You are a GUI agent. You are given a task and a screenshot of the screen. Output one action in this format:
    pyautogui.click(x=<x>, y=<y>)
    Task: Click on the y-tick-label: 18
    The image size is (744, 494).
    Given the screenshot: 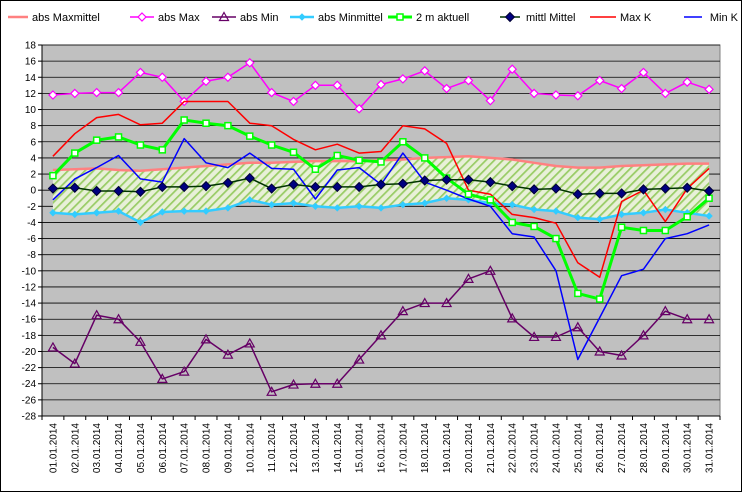 What is the action you would take?
    pyautogui.click(x=31, y=46)
    